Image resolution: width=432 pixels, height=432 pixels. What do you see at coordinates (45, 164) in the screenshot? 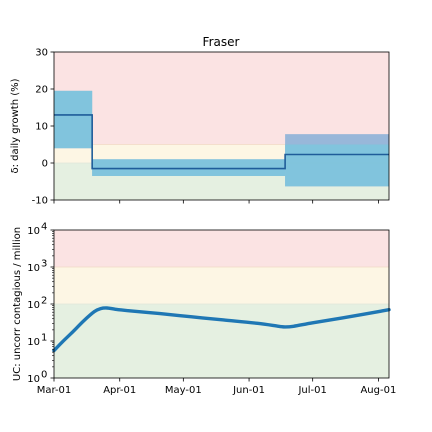
I see `growth-y-tick-label: 0` at bounding box center [45, 164].